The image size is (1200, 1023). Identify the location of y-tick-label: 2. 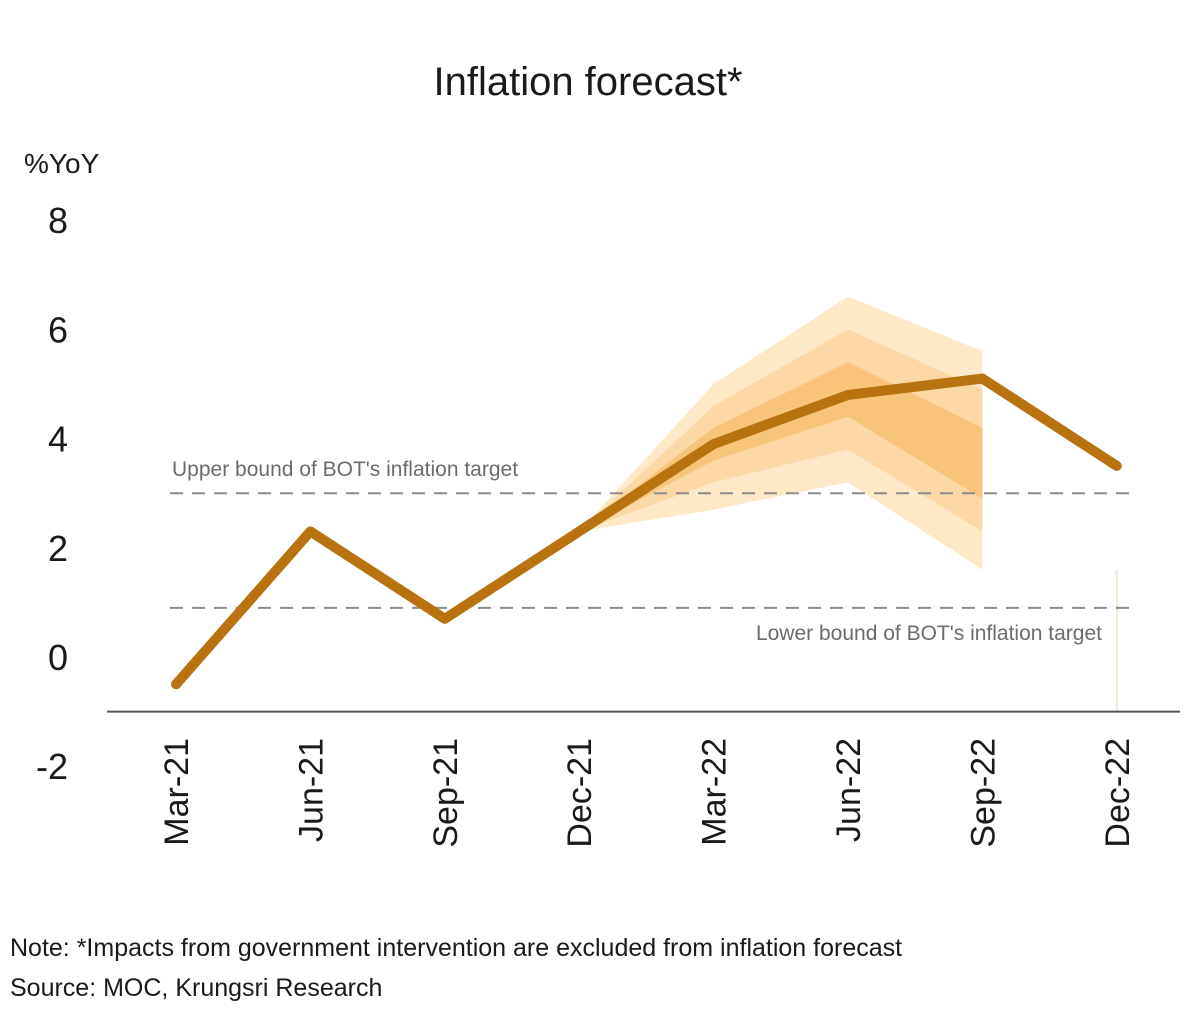
(58, 548).